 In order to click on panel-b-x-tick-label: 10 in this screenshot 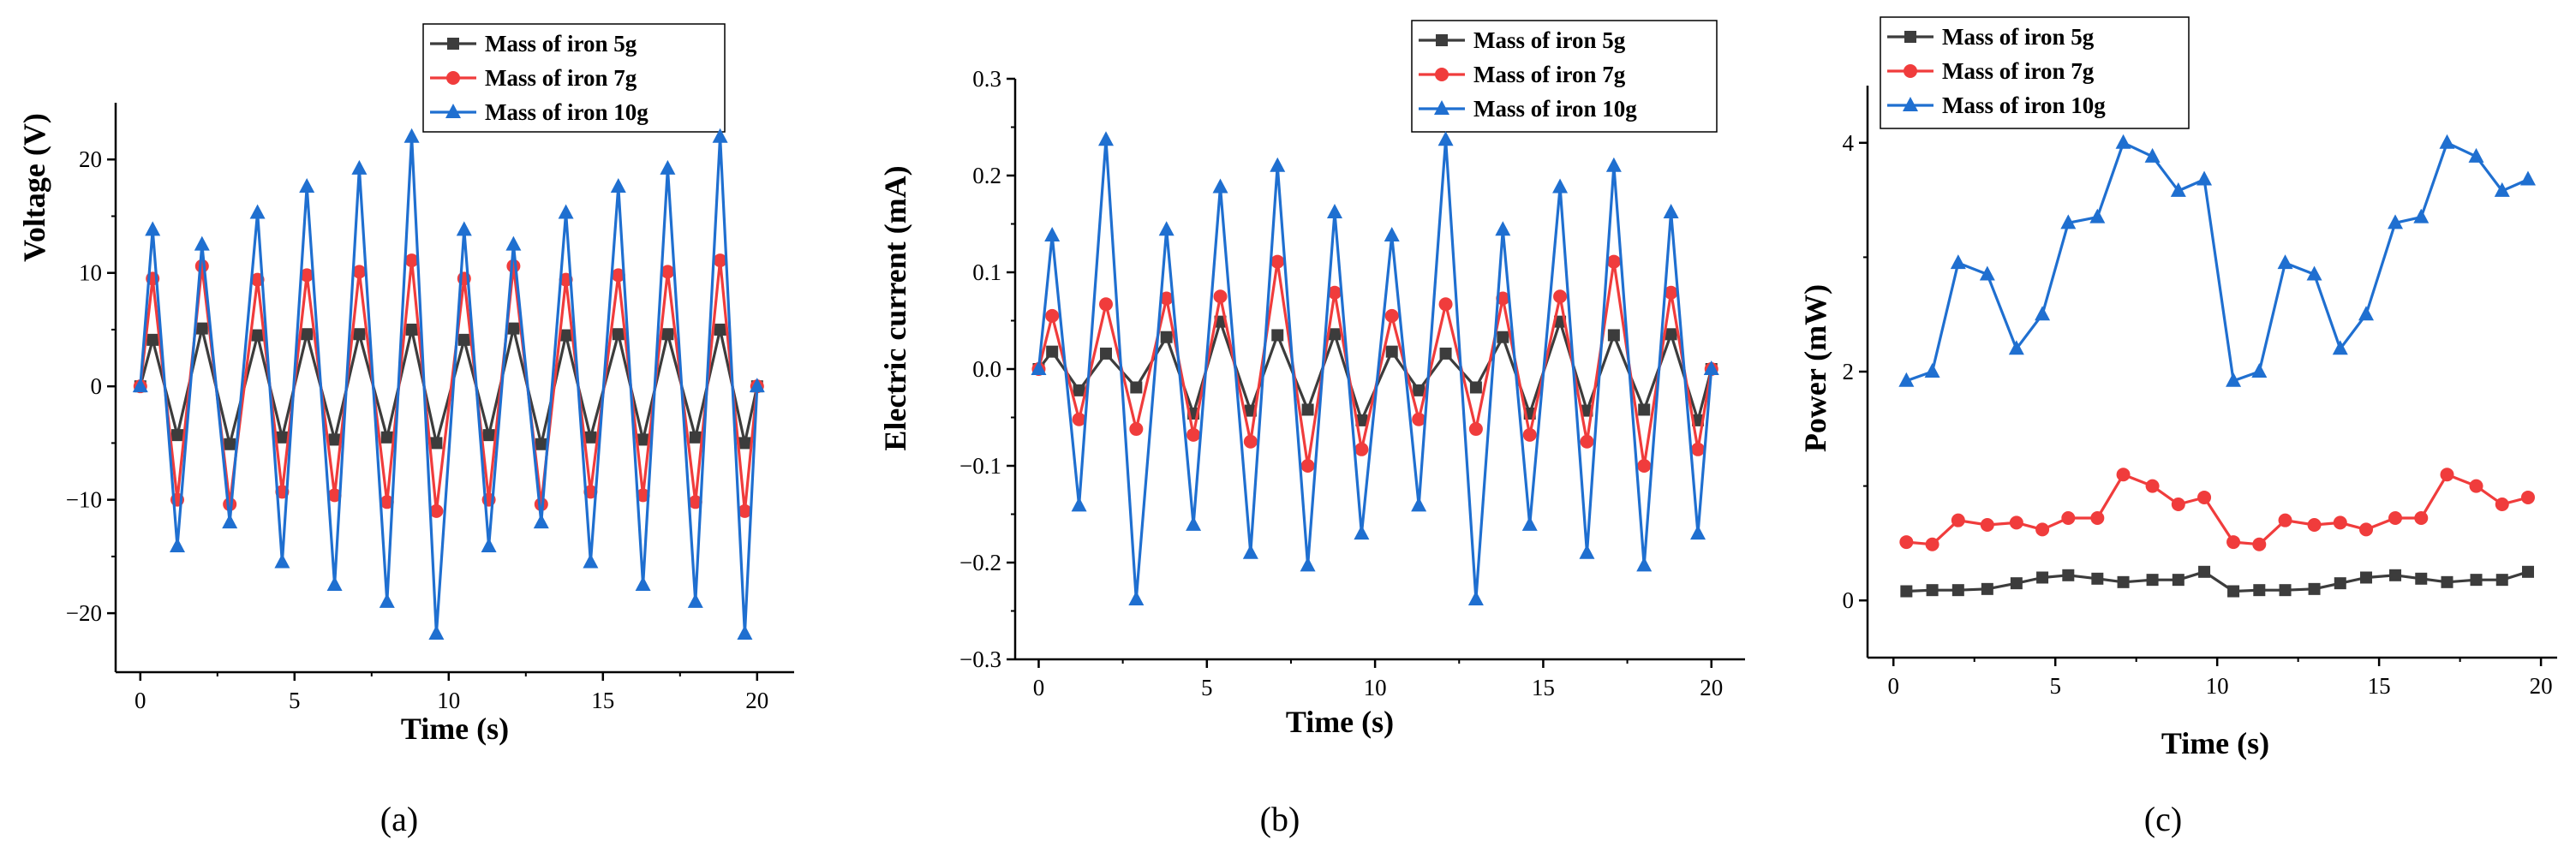, I will do `click(1375, 687)`.